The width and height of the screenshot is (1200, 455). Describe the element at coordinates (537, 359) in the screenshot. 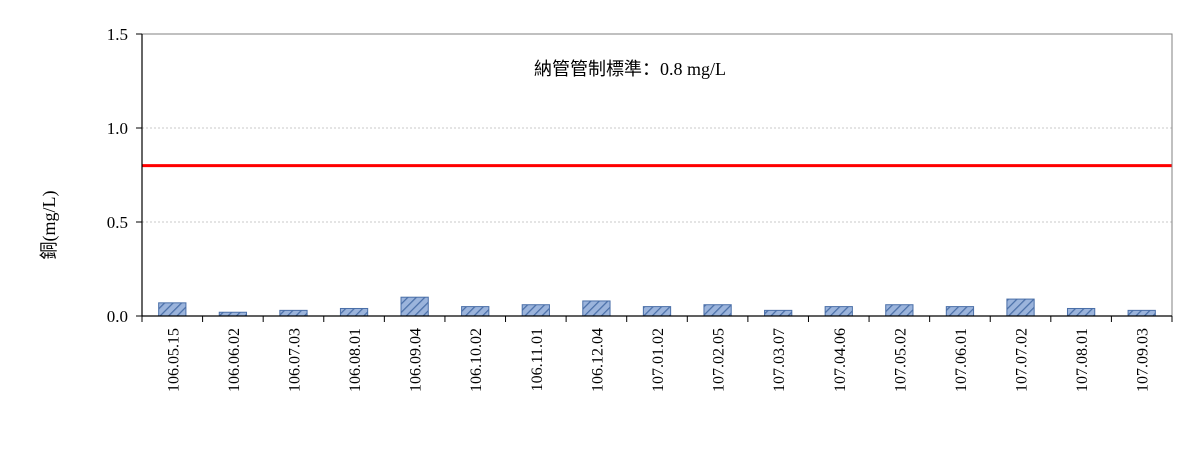

I see `x-tick-label: 106.11.01` at that location.